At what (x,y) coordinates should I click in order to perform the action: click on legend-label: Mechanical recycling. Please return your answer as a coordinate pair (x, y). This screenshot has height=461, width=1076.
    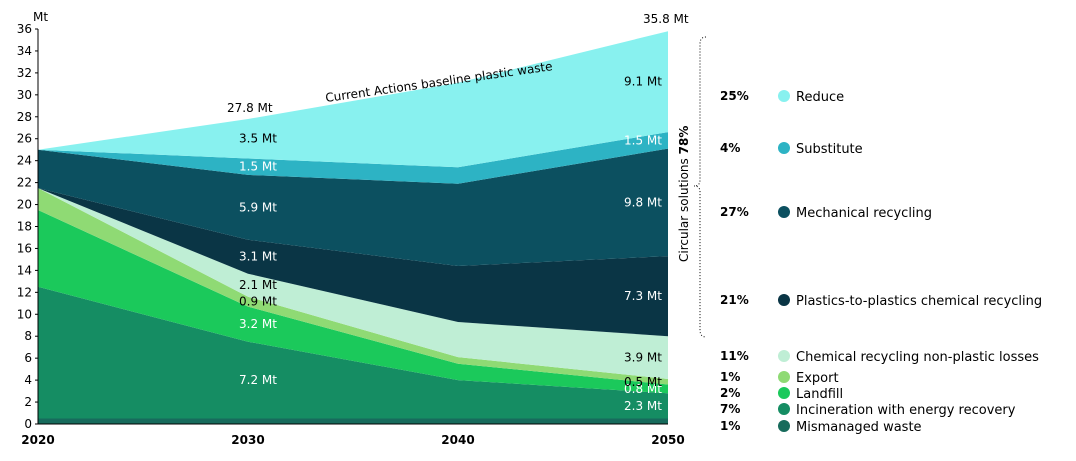
    Looking at the image, I should click on (864, 213).